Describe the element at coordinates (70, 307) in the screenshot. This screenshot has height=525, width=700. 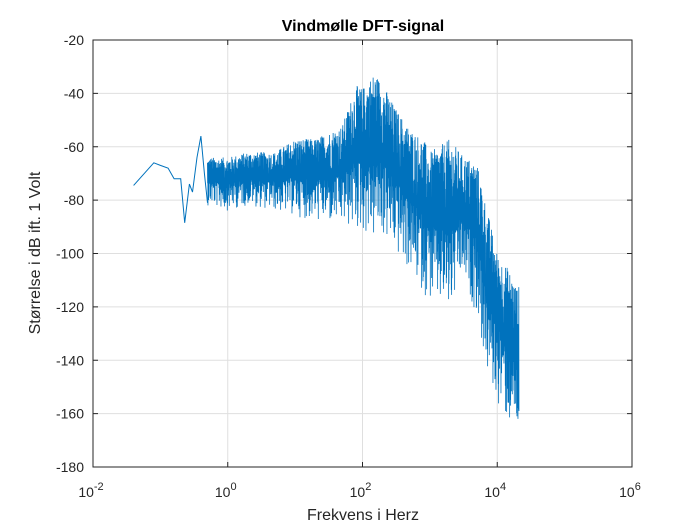
I see `y-tick-label: -120` at that location.